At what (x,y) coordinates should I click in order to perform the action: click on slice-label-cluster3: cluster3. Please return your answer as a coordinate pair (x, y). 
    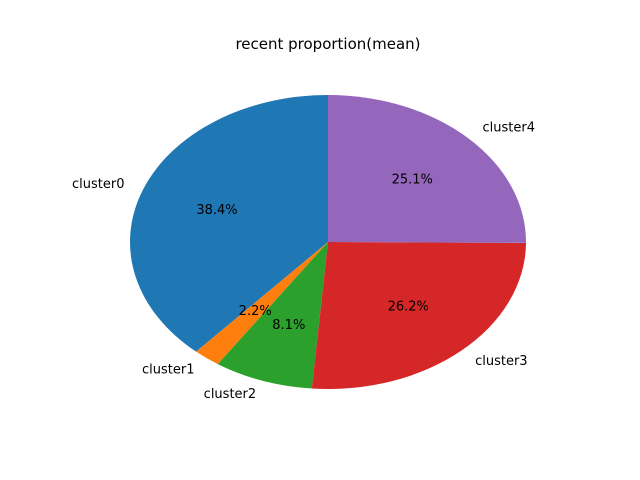
    Looking at the image, I should click on (501, 361).